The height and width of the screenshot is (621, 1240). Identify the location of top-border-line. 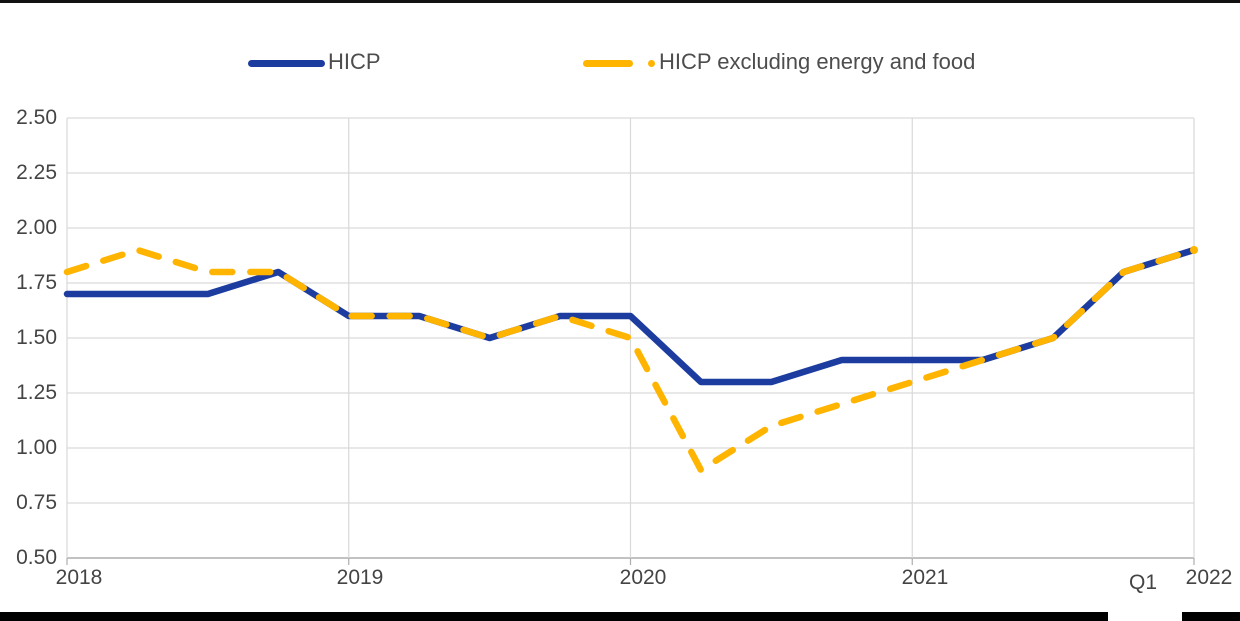
(620, 1).